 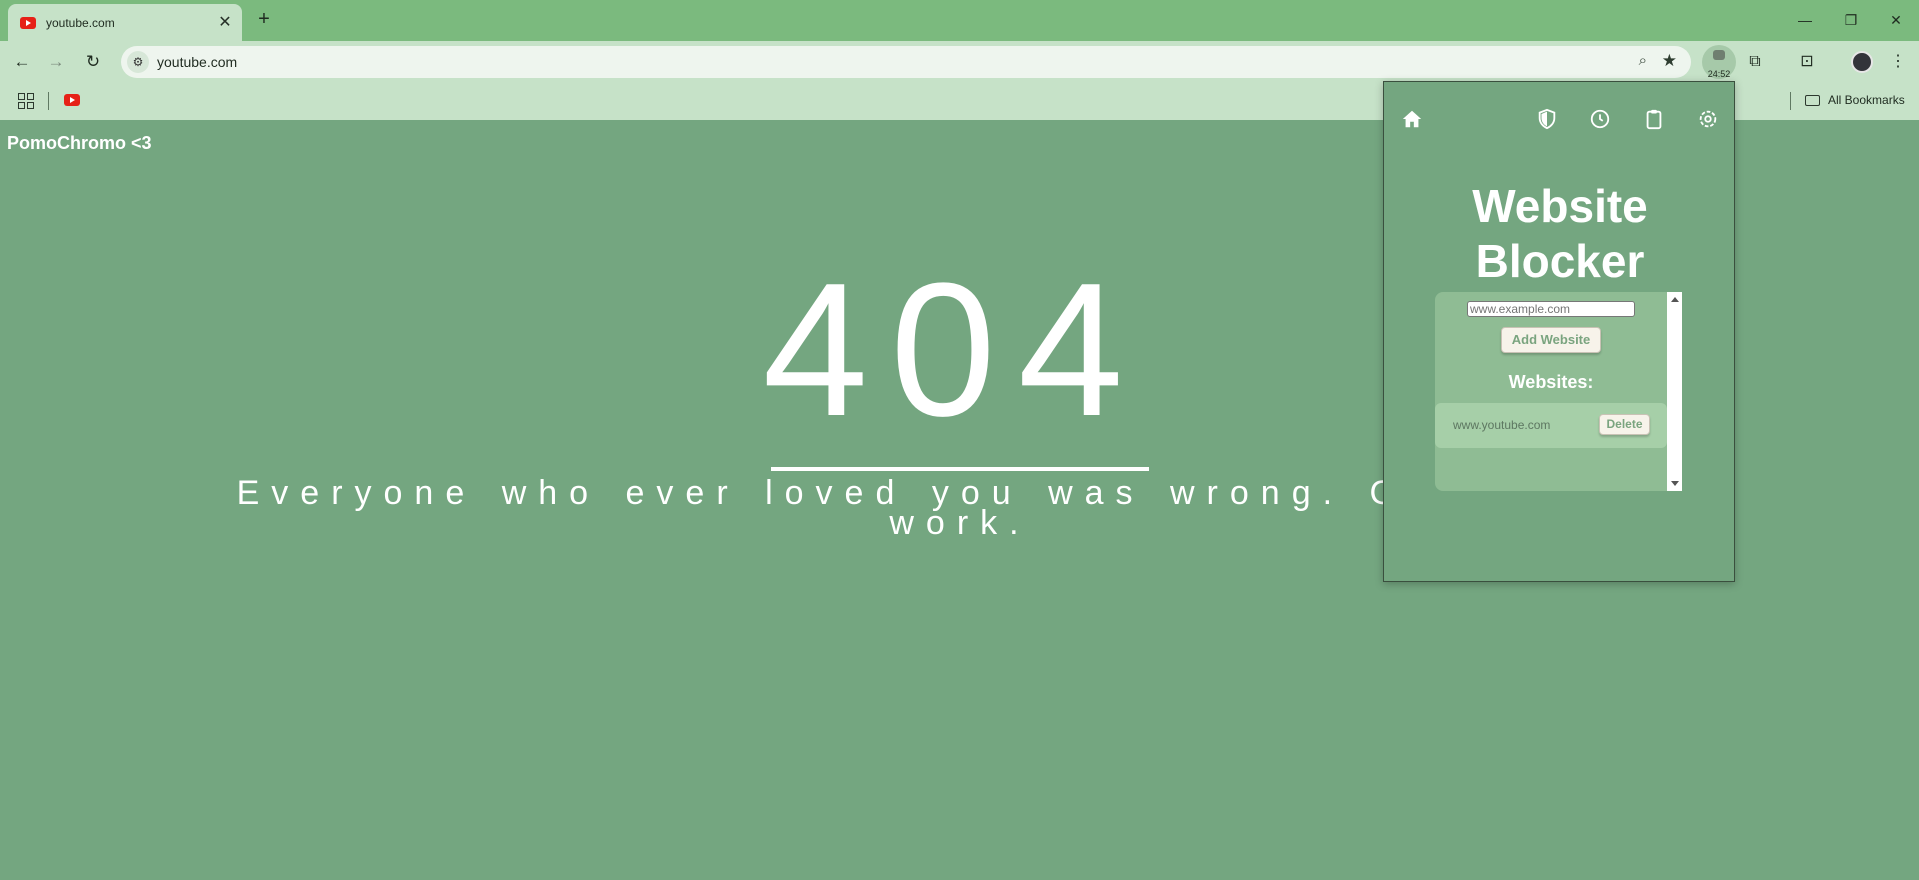 I want to click on folder-icon, so click(x=1812, y=100).